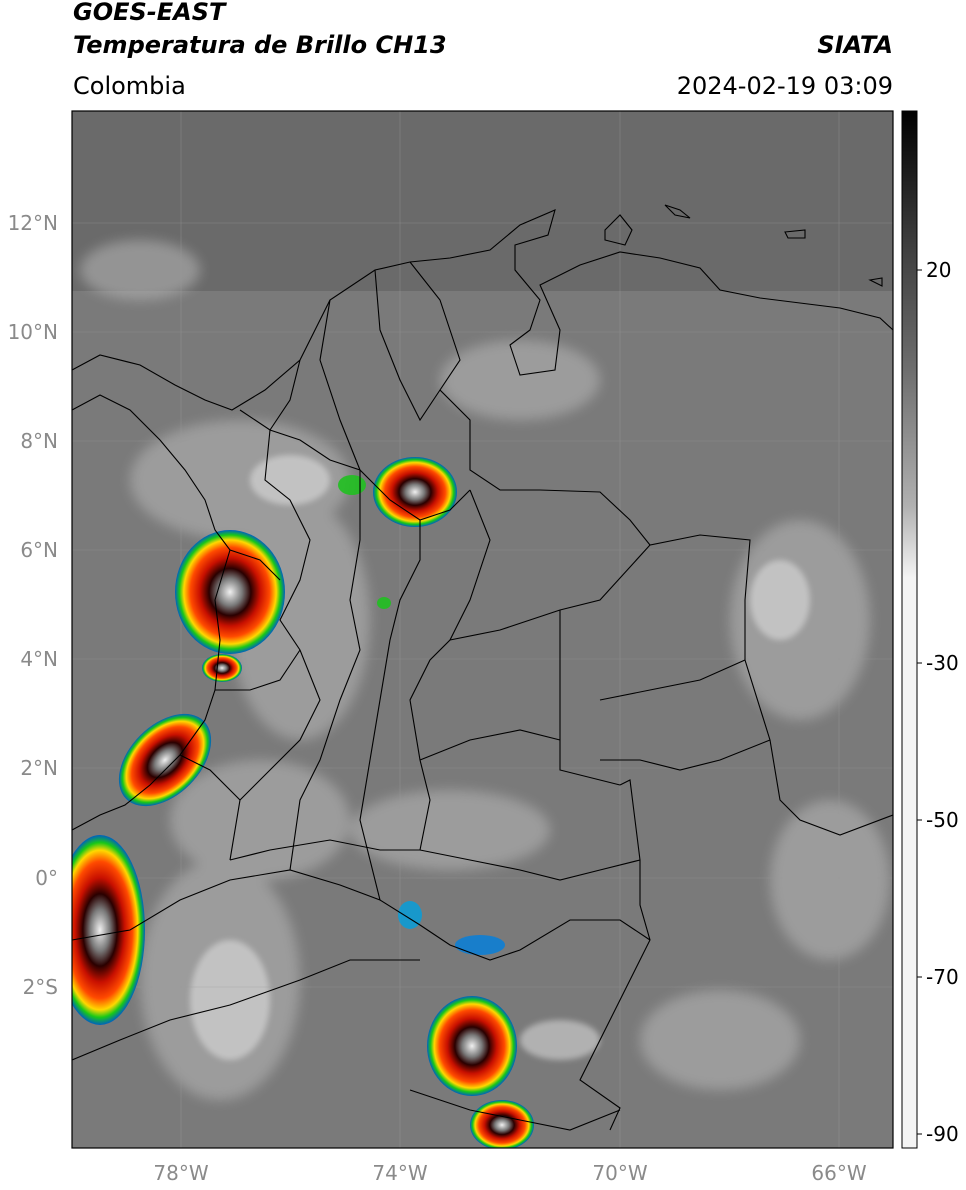 This screenshot has height=1190, width=966. I want to click on lon-axis: 78°W 74°W 70°W 66°W, so click(509, 1173).